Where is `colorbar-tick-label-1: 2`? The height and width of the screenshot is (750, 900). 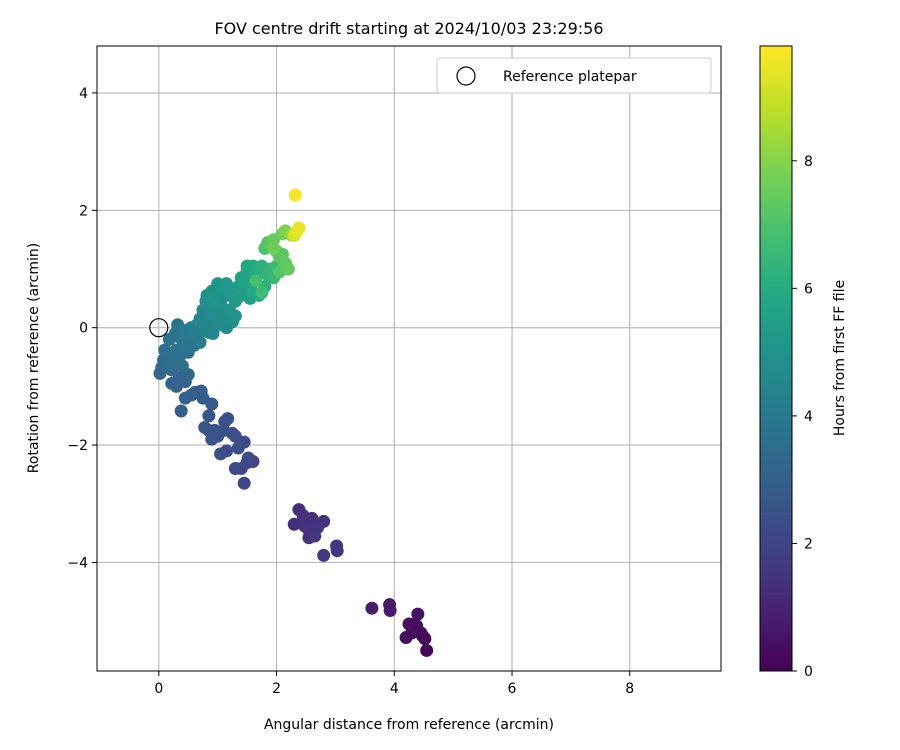 colorbar-tick-label-1: 2 is located at coordinates (808, 544).